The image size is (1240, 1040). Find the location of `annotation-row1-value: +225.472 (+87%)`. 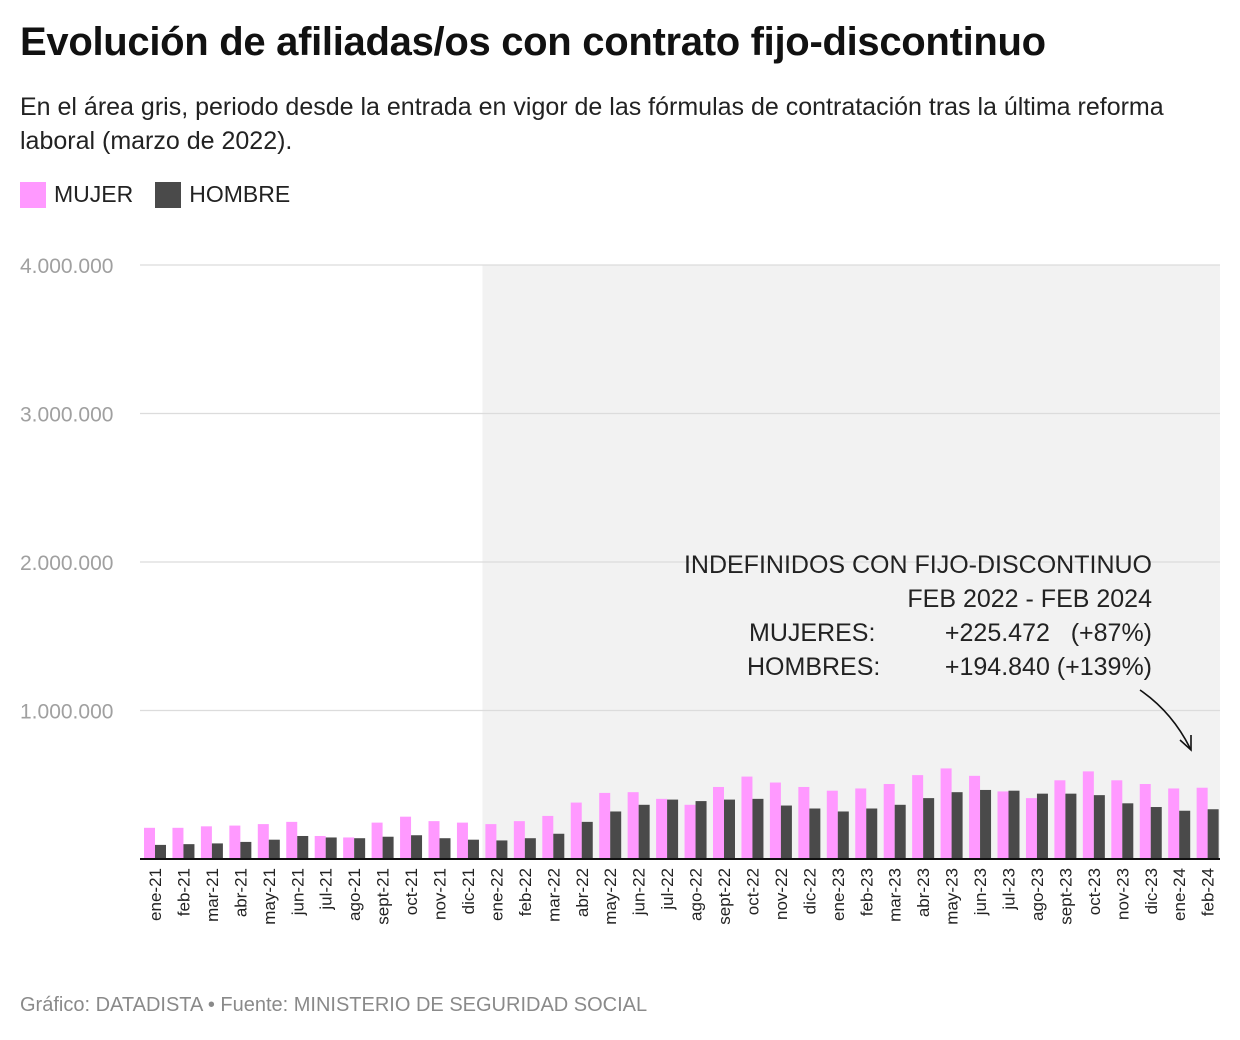

annotation-row1-value: +225.472 (+87%) is located at coordinates (1048, 633).